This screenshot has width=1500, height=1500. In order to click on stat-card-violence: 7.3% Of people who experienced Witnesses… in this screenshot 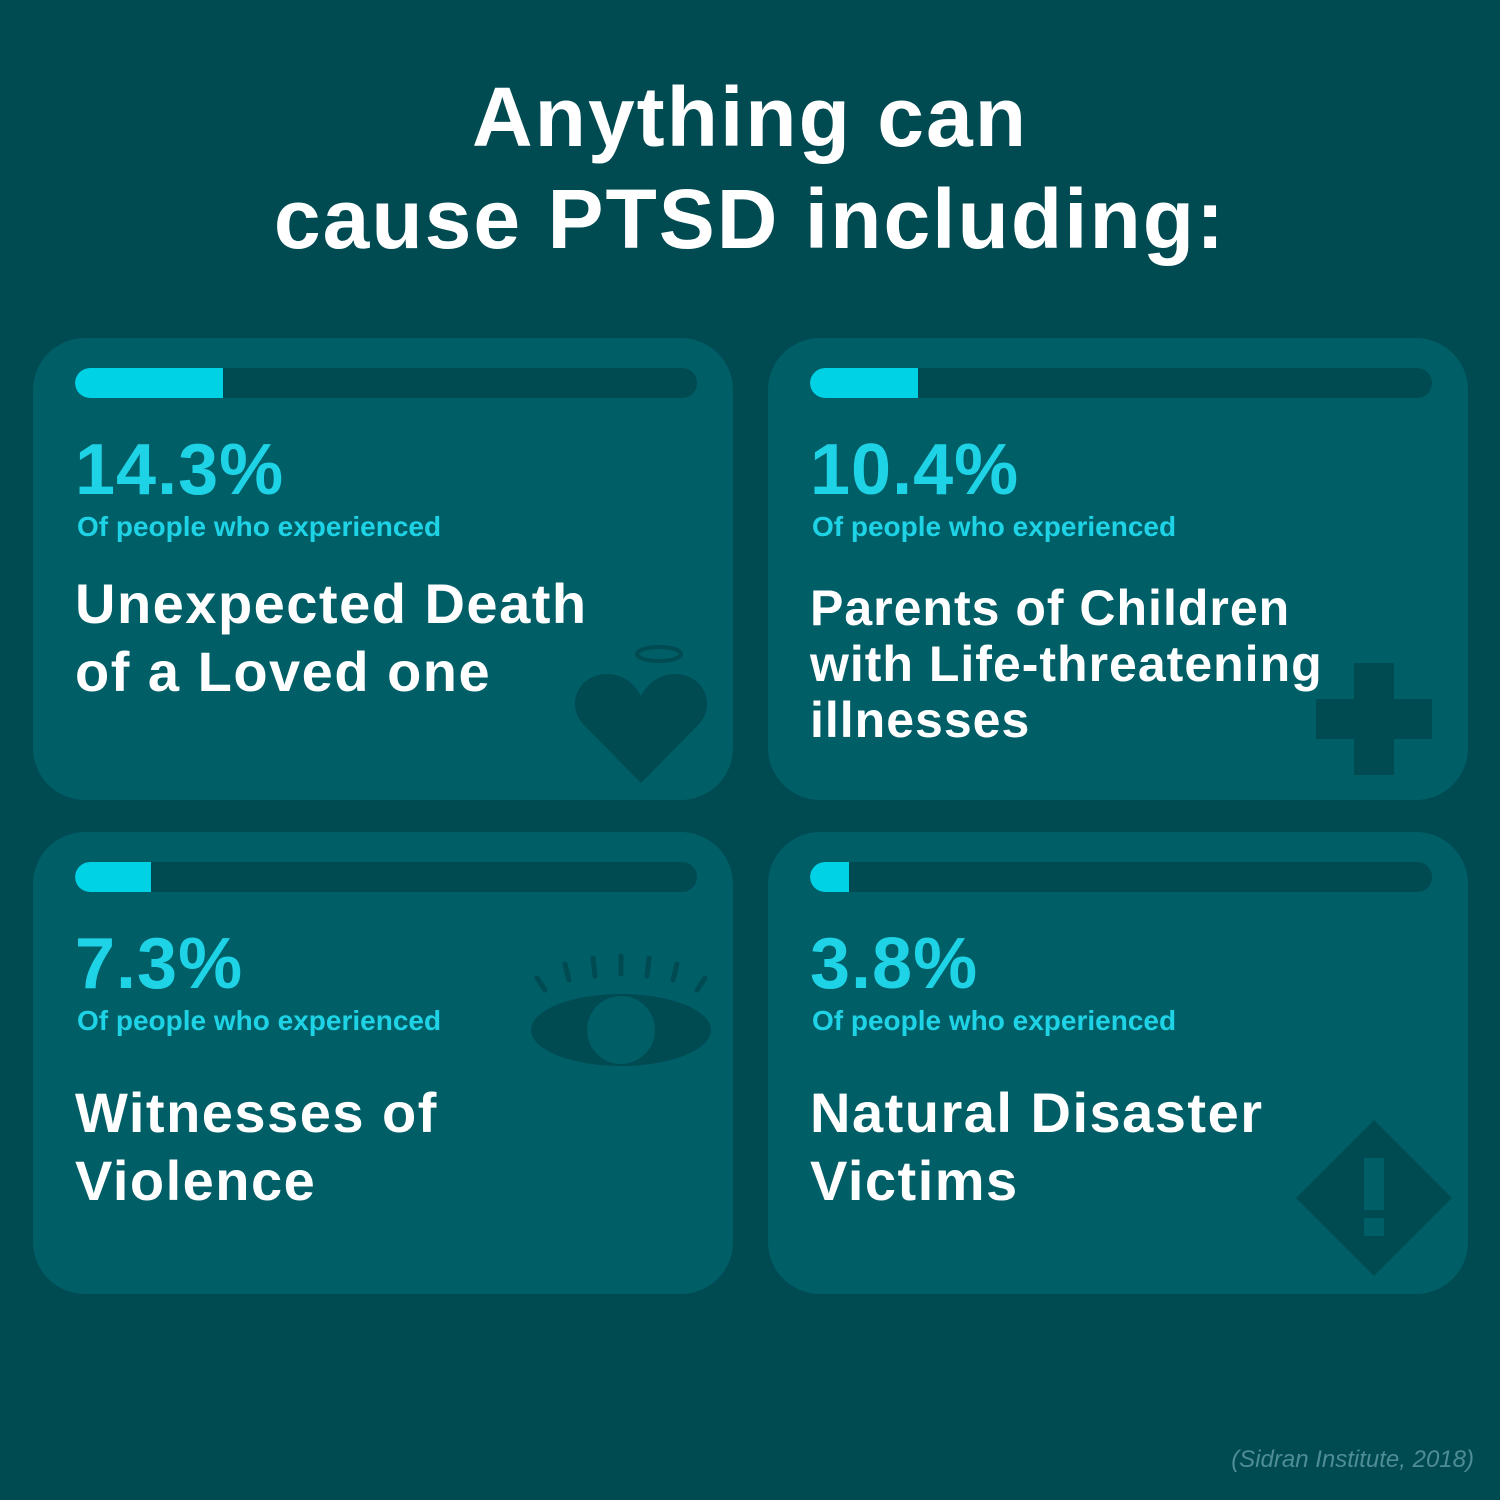, I will do `click(383, 1063)`.